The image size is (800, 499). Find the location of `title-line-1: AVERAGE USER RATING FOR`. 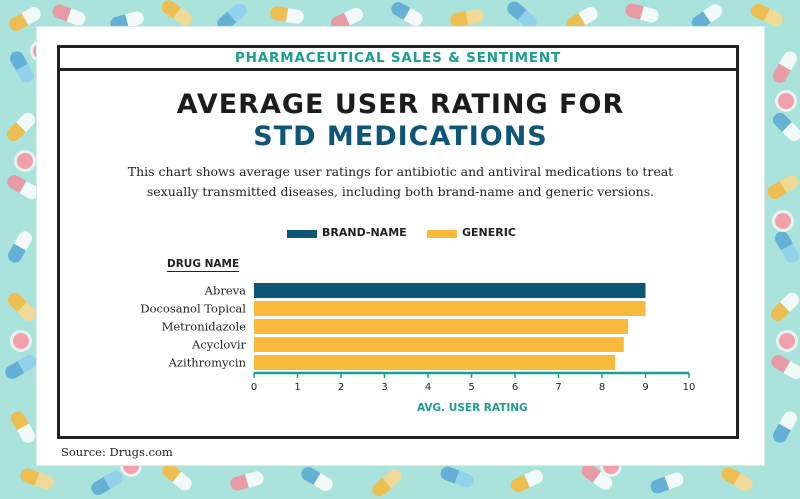

title-line-1: AVERAGE USER RATING FOR is located at coordinates (400, 104).